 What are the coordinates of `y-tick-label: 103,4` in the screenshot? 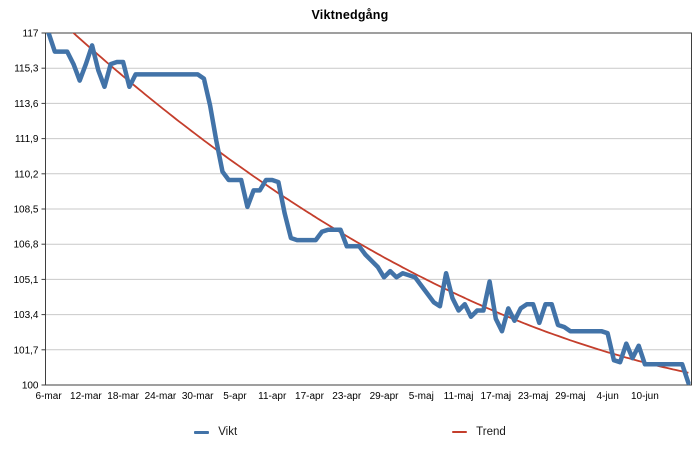 It's located at (25, 315).